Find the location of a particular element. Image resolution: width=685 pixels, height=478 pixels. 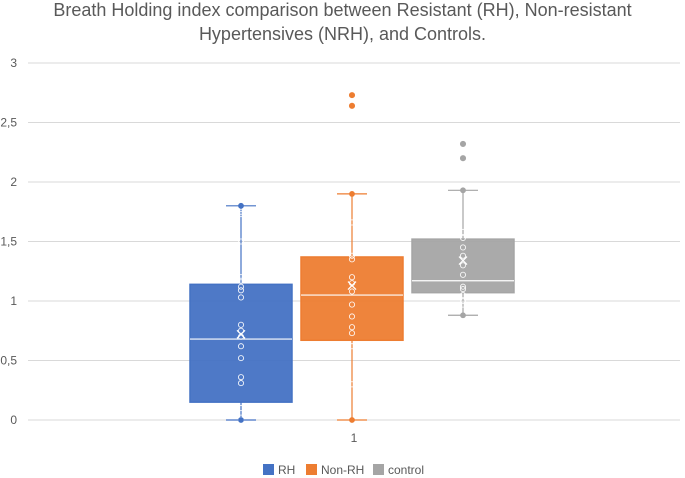

legend-label-0: RH is located at coordinates (286, 470).